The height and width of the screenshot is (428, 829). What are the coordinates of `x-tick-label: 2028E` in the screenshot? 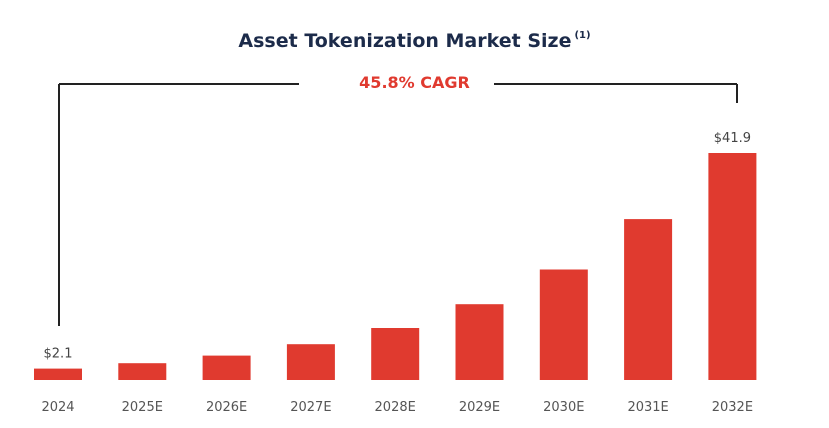 It's located at (395, 407).